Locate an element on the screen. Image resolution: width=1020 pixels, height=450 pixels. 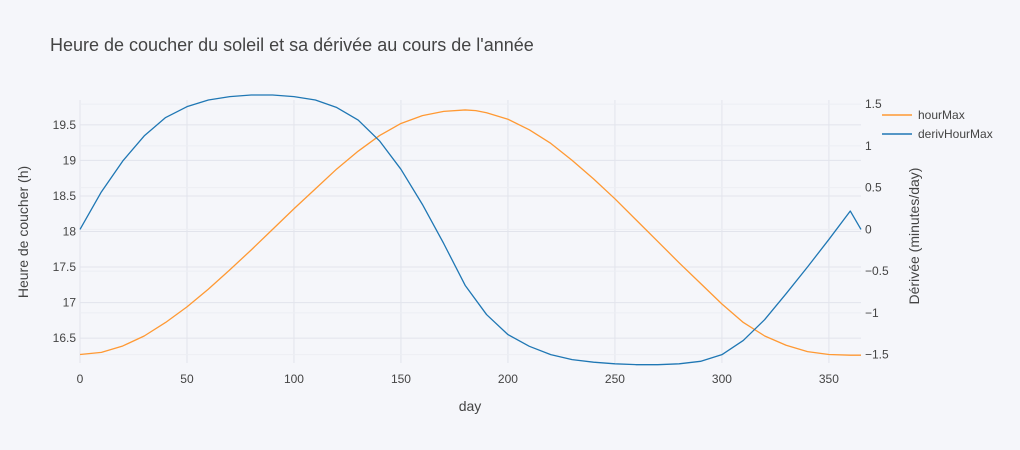
y-axis-title: Heure de coucher (h) is located at coordinates (23, 232).